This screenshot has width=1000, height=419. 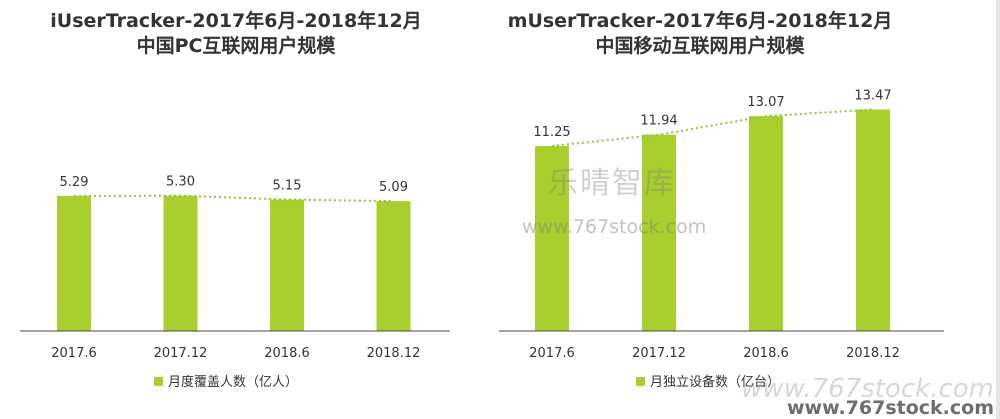 I want to click on data-label: 5.09, so click(x=393, y=187).